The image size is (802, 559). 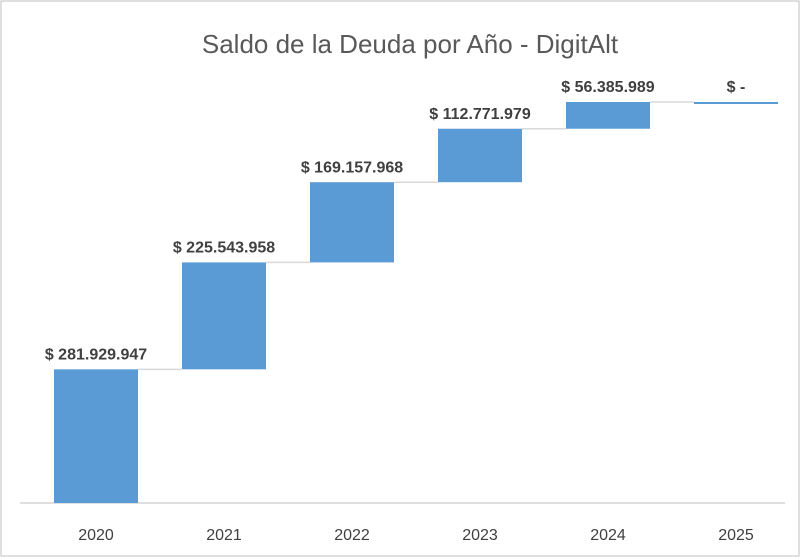 What do you see at coordinates (352, 535) in the screenshot?
I see `x-tick-label: 2022` at bounding box center [352, 535].